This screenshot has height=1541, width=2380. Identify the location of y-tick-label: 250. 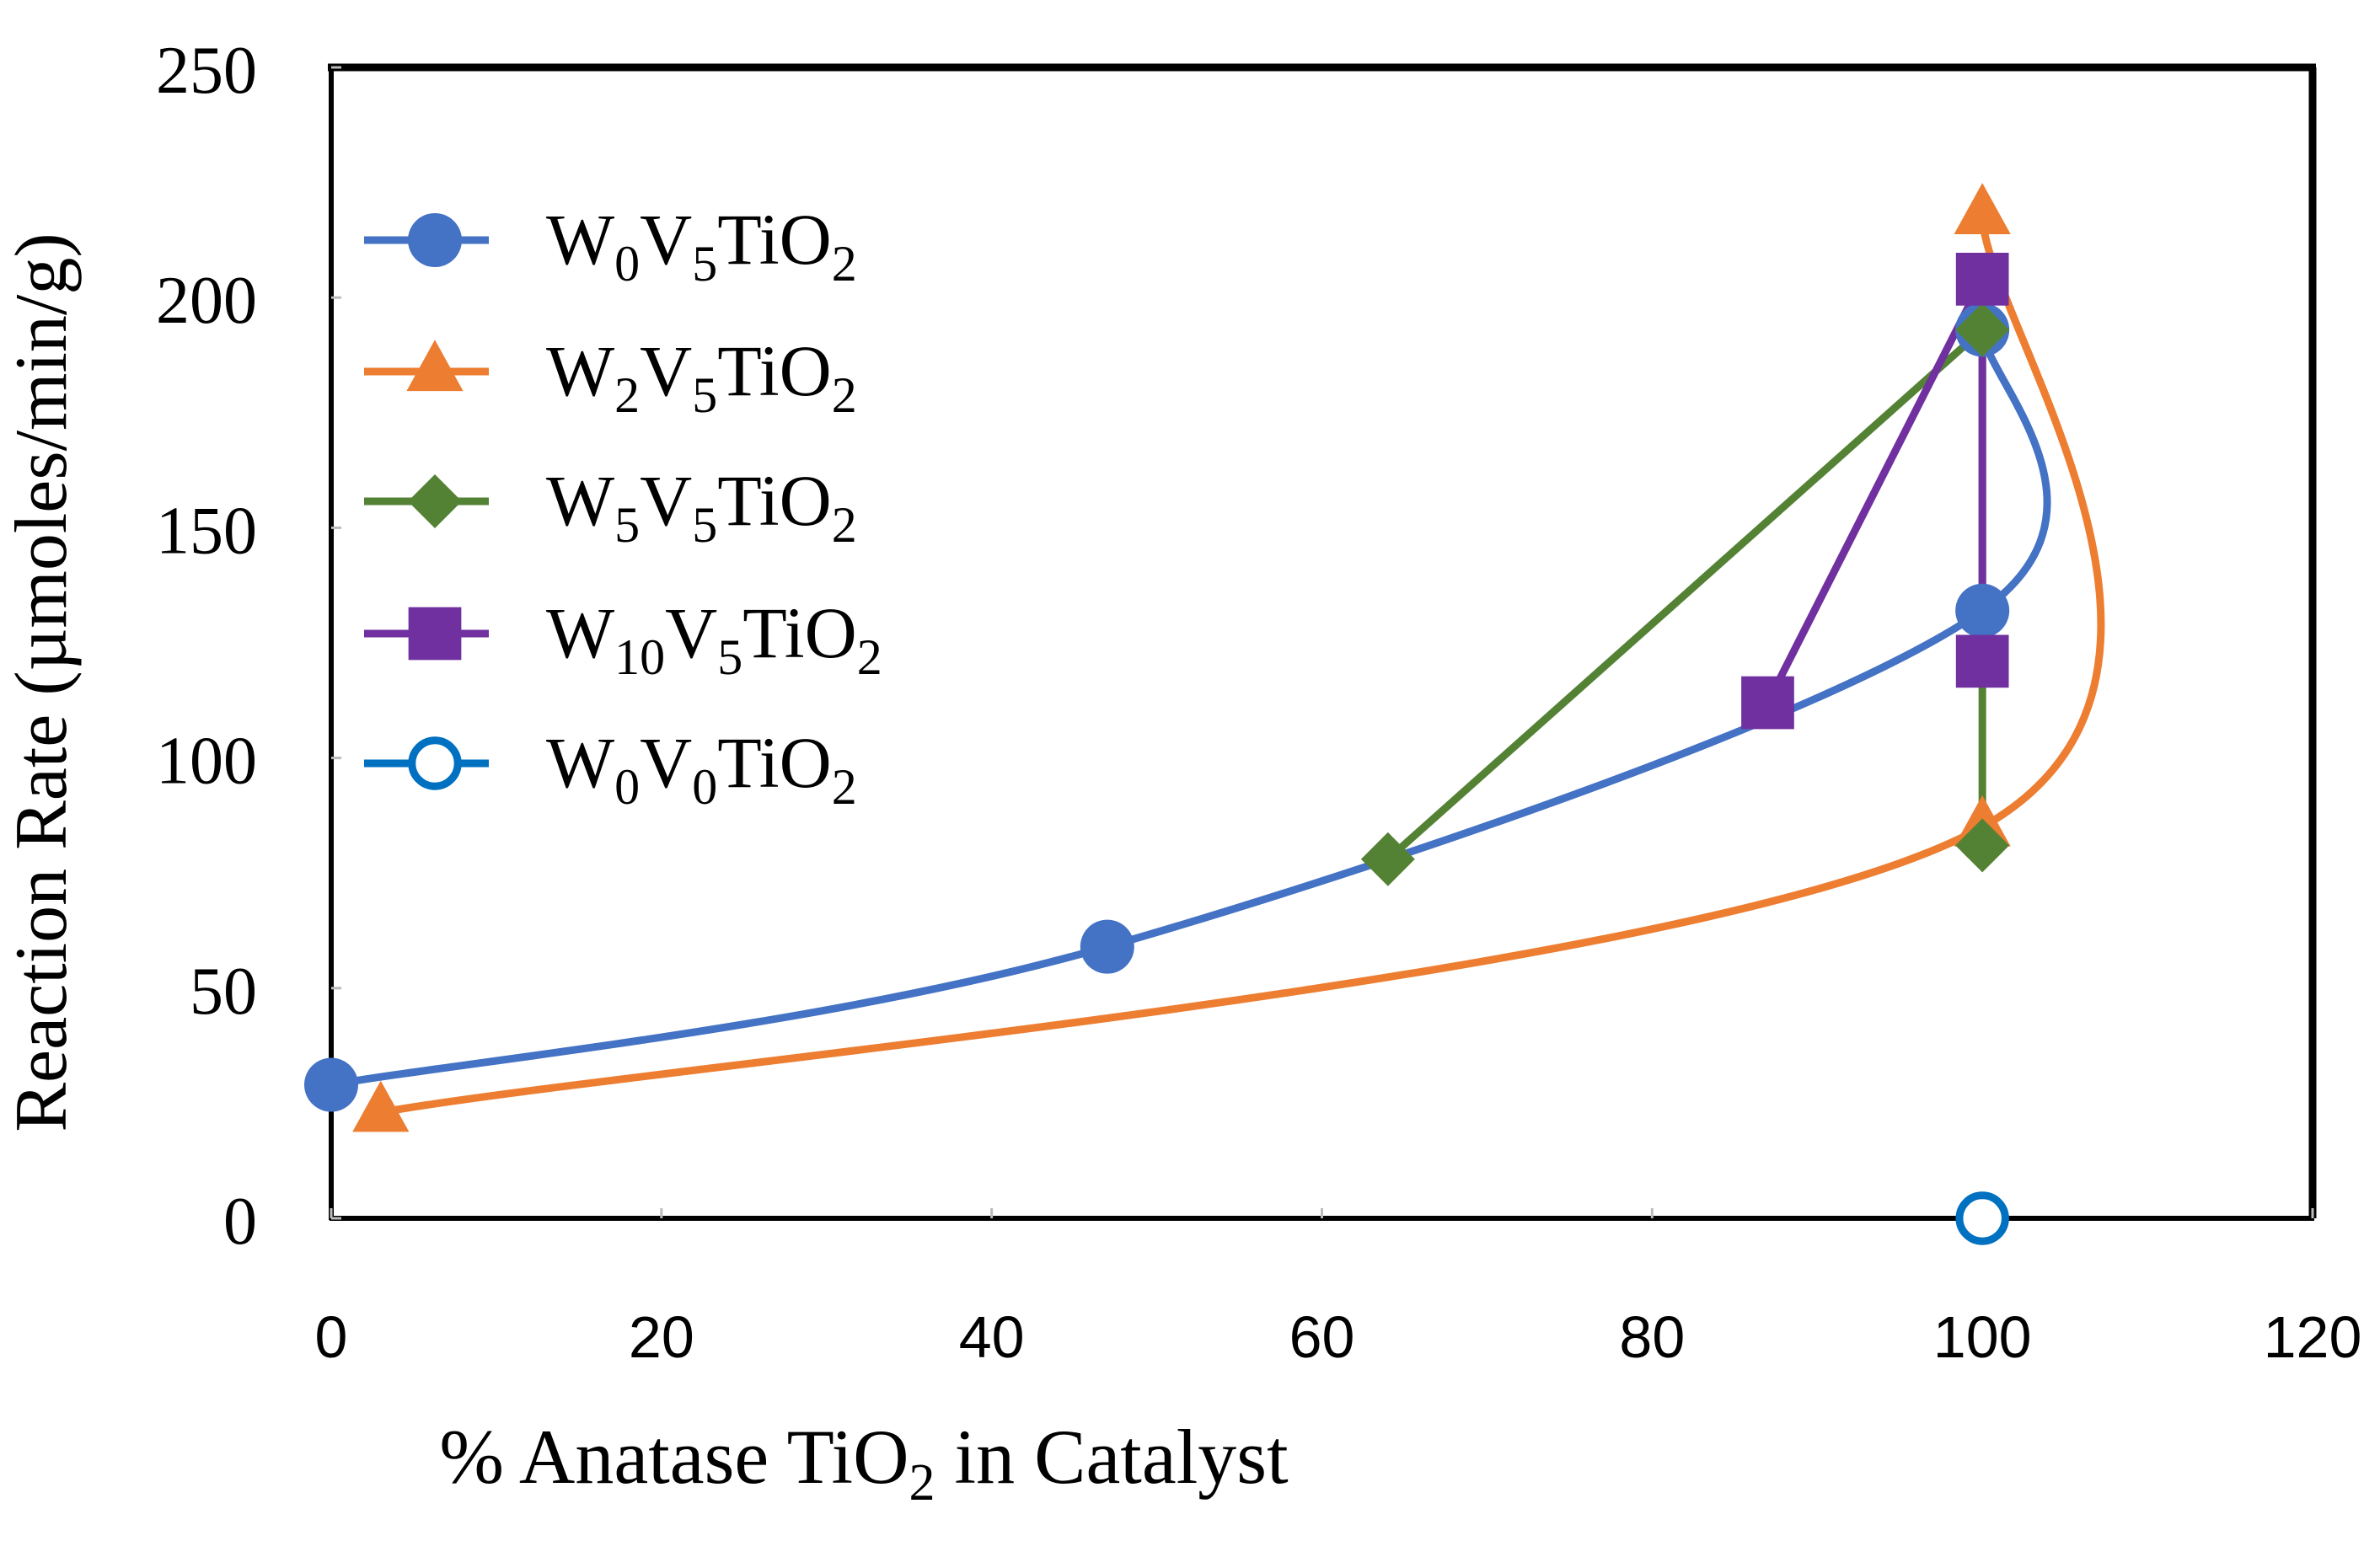
(206, 71).